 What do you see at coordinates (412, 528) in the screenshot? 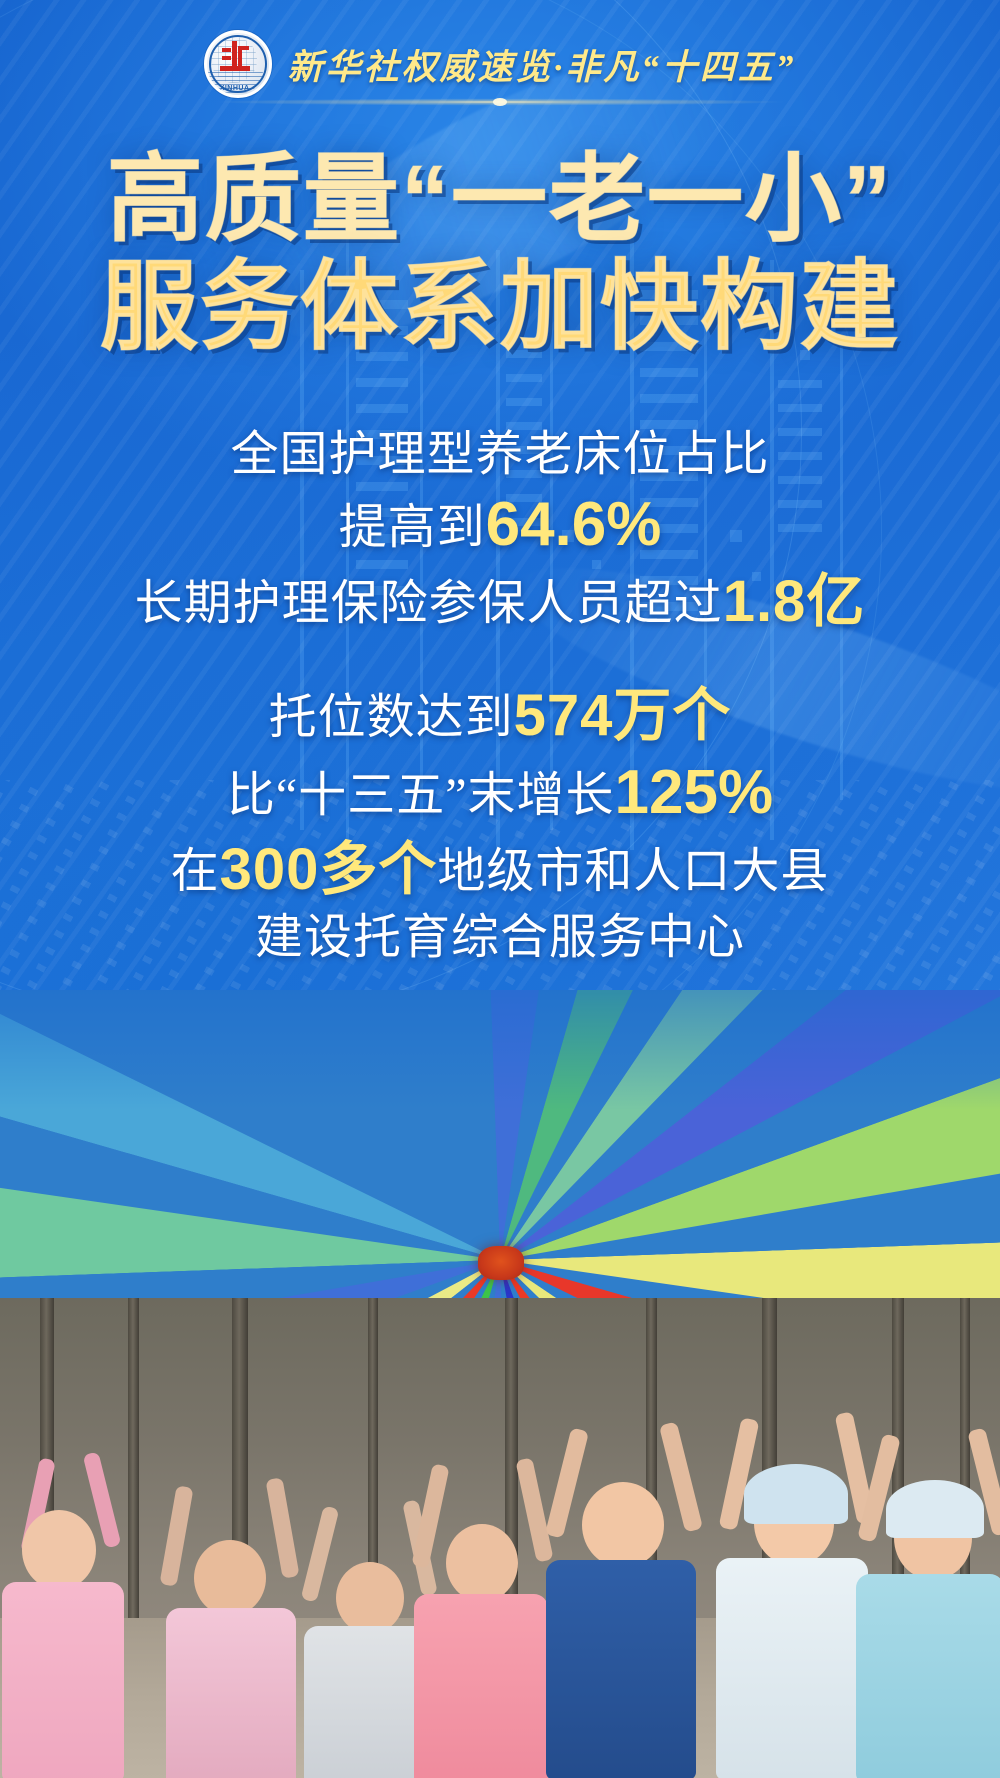
I see `stat-2-prefix: 提高到` at bounding box center [412, 528].